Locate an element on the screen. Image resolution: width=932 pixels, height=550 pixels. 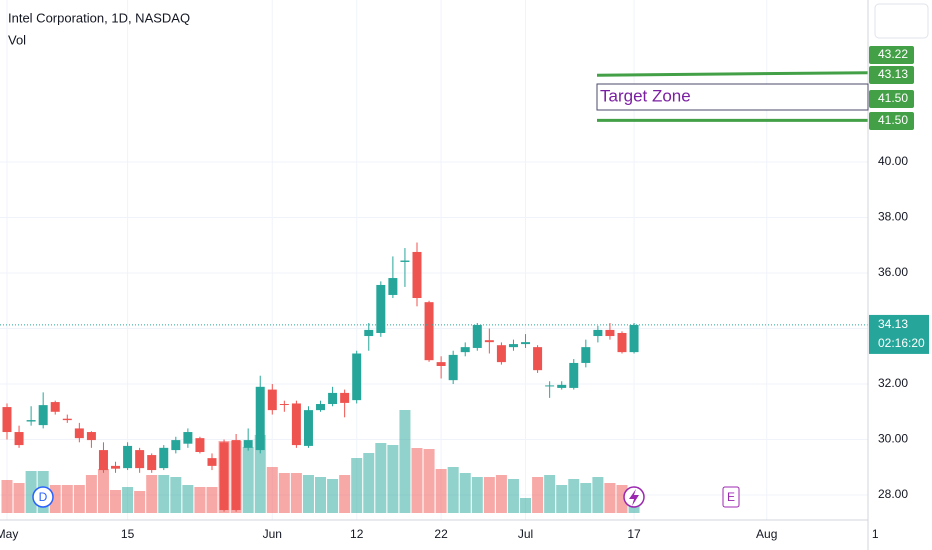
x-tick-label: Jul is located at coordinates (525, 534).